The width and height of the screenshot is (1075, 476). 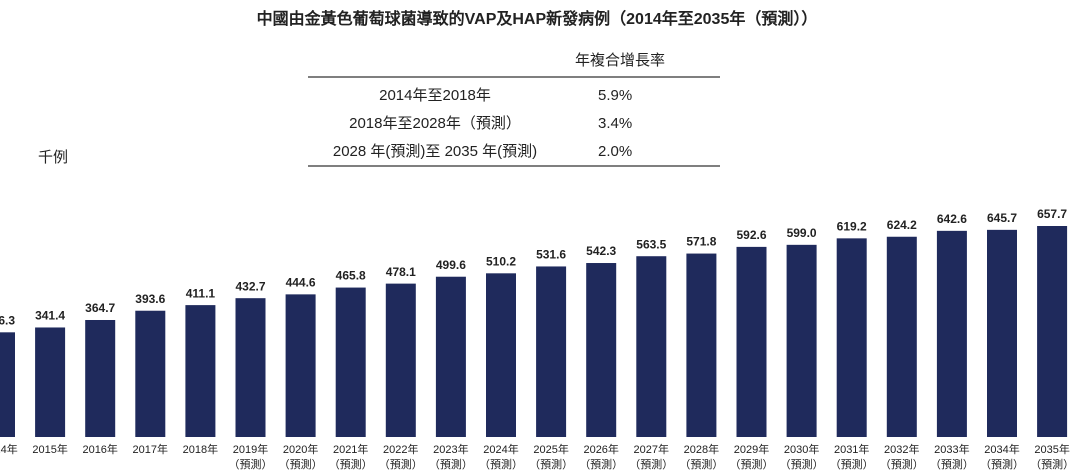 What do you see at coordinates (751, 235) in the screenshot?
I see `value-label: 592.6` at bounding box center [751, 235].